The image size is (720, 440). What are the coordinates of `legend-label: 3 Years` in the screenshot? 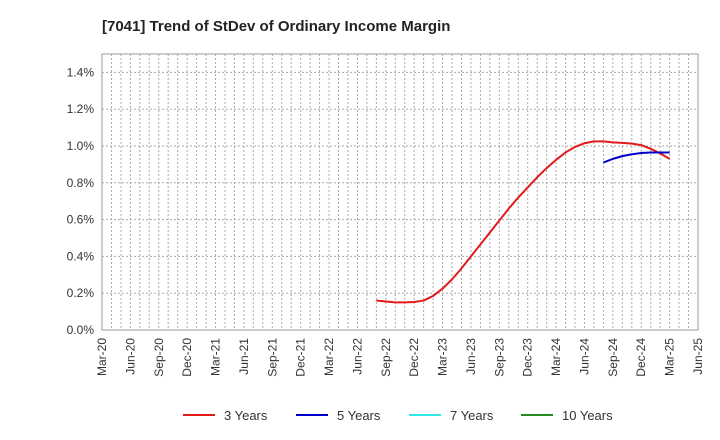 It's located at (246, 415).